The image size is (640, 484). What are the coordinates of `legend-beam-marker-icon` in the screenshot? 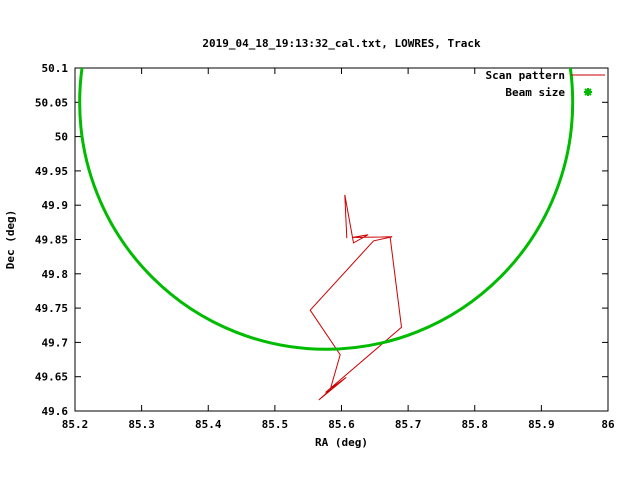 It's located at (588, 92).